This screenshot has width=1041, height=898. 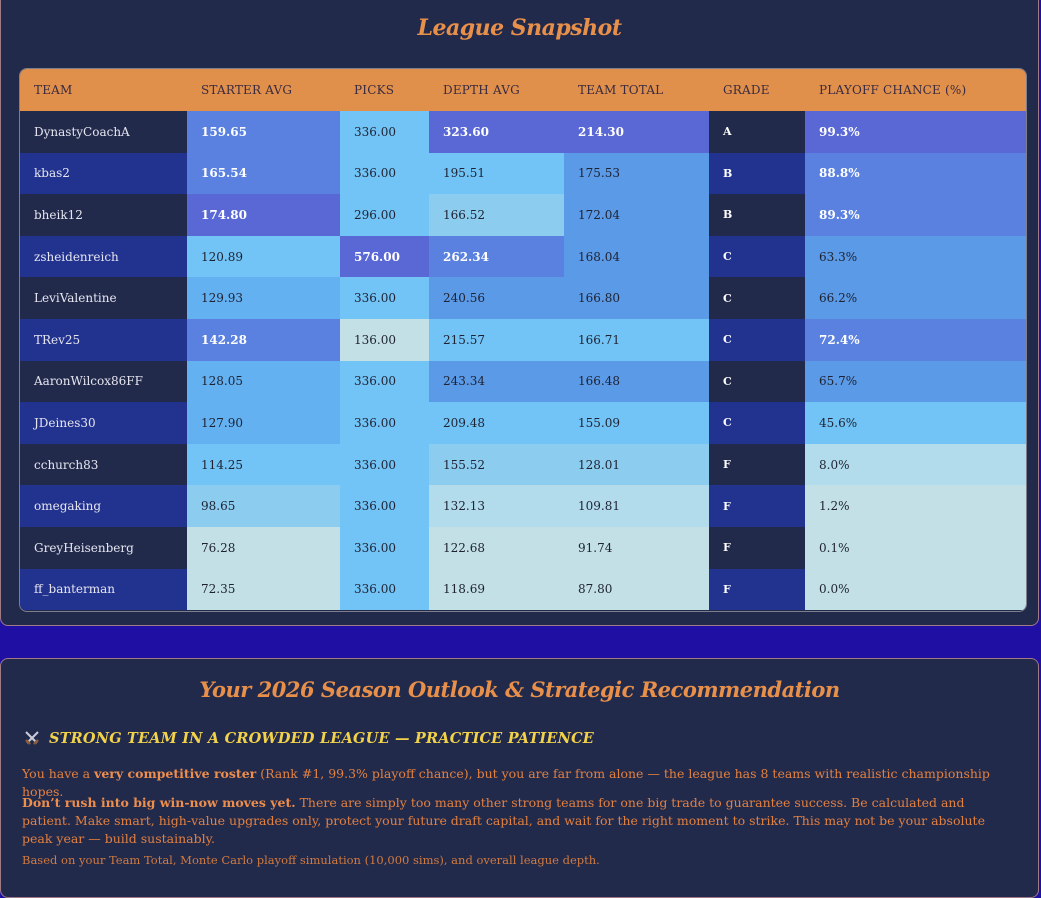 I want to click on playoff-chance-cell: 65.7%, so click(x=915, y=381).